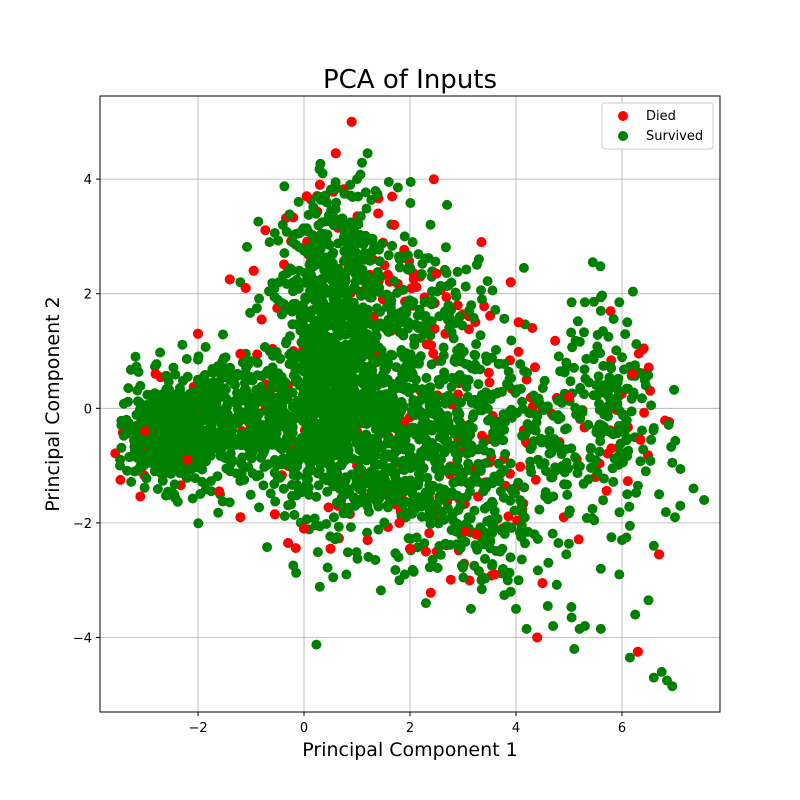 This screenshot has width=800, height=800. I want to click on y-axis-title: Principal Component 2, so click(53, 403).